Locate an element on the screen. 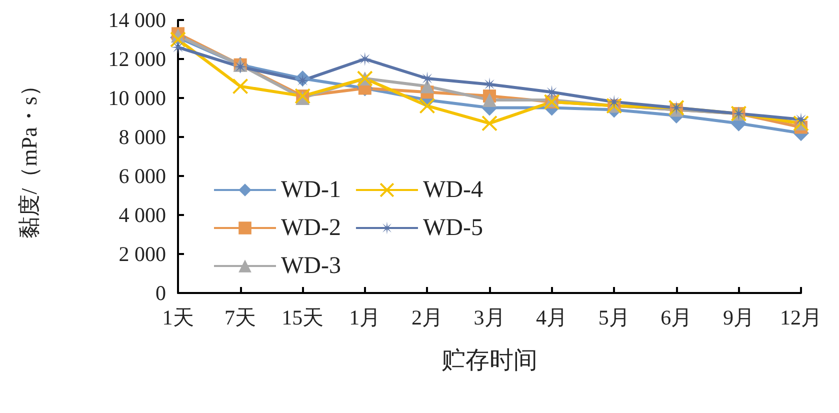 Image resolution: width=839 pixels, height=413 pixels. x-tick-label: 9月 is located at coordinates (738, 318).